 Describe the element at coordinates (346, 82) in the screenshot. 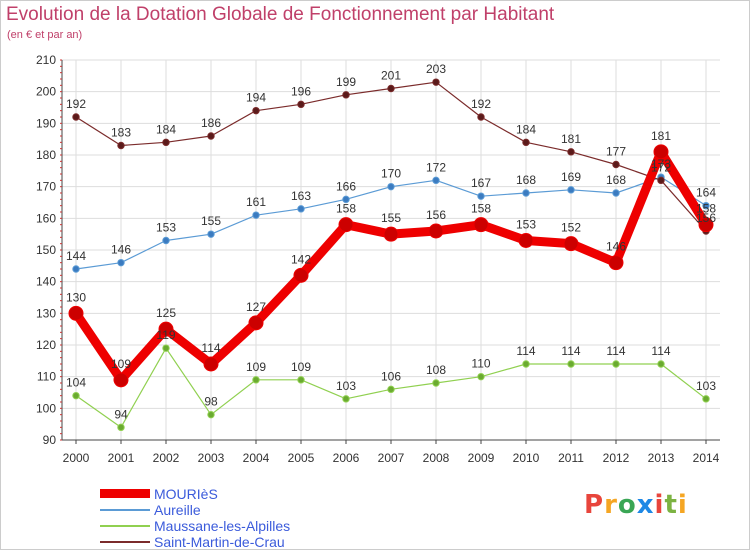

I see `data-label: 199` at that location.